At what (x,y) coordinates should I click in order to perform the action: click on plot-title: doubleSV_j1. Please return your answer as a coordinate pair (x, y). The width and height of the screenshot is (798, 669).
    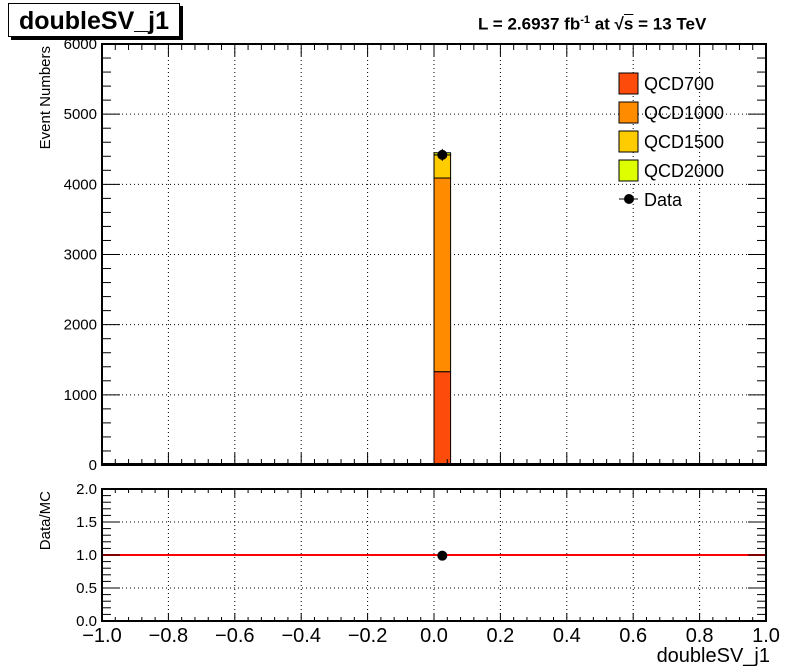
    Looking at the image, I should click on (94, 21).